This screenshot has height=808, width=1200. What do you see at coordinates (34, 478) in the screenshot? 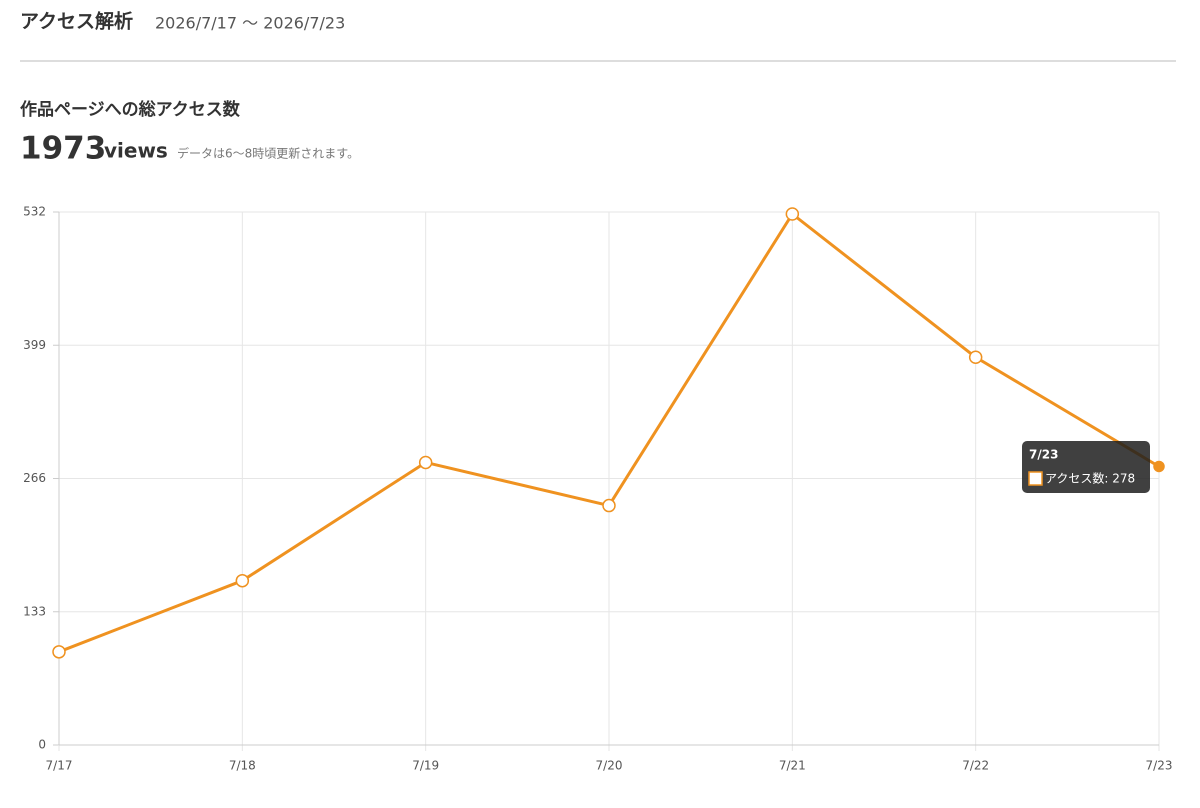
I see `y-tick-label: 266` at bounding box center [34, 478].